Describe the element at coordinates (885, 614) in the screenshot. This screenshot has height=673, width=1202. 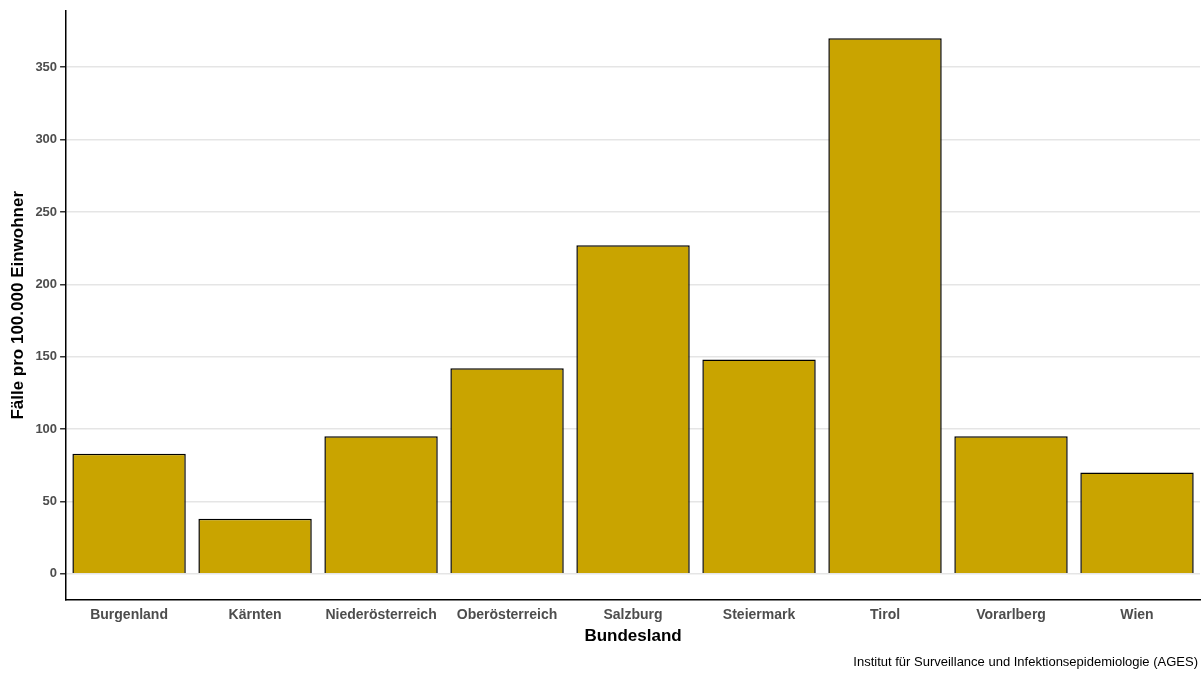
I see `x-tick-label: Tirol` at that location.